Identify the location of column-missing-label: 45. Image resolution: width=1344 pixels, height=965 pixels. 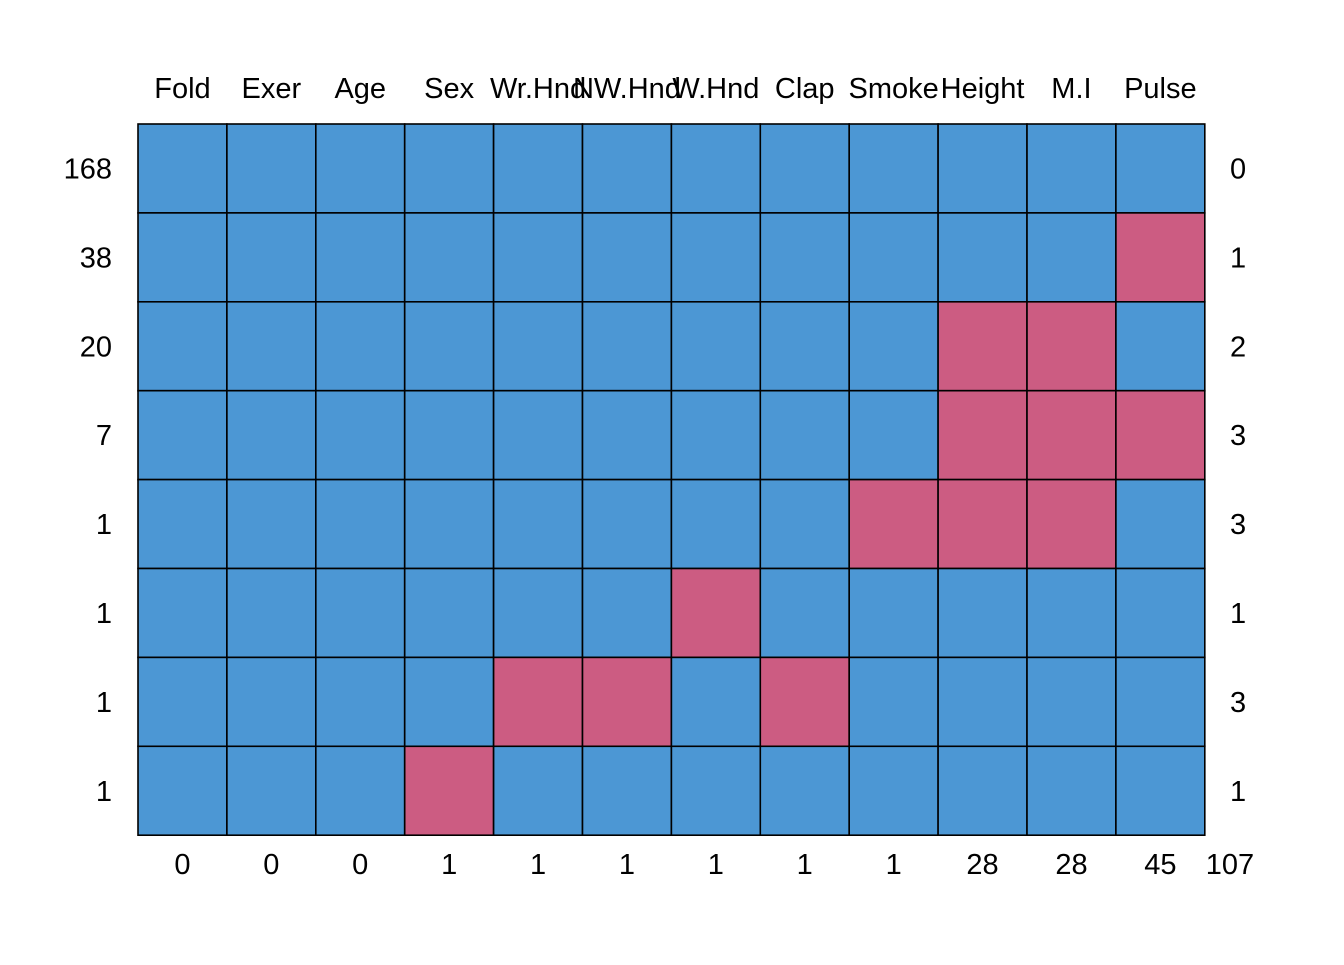
(1160, 865).